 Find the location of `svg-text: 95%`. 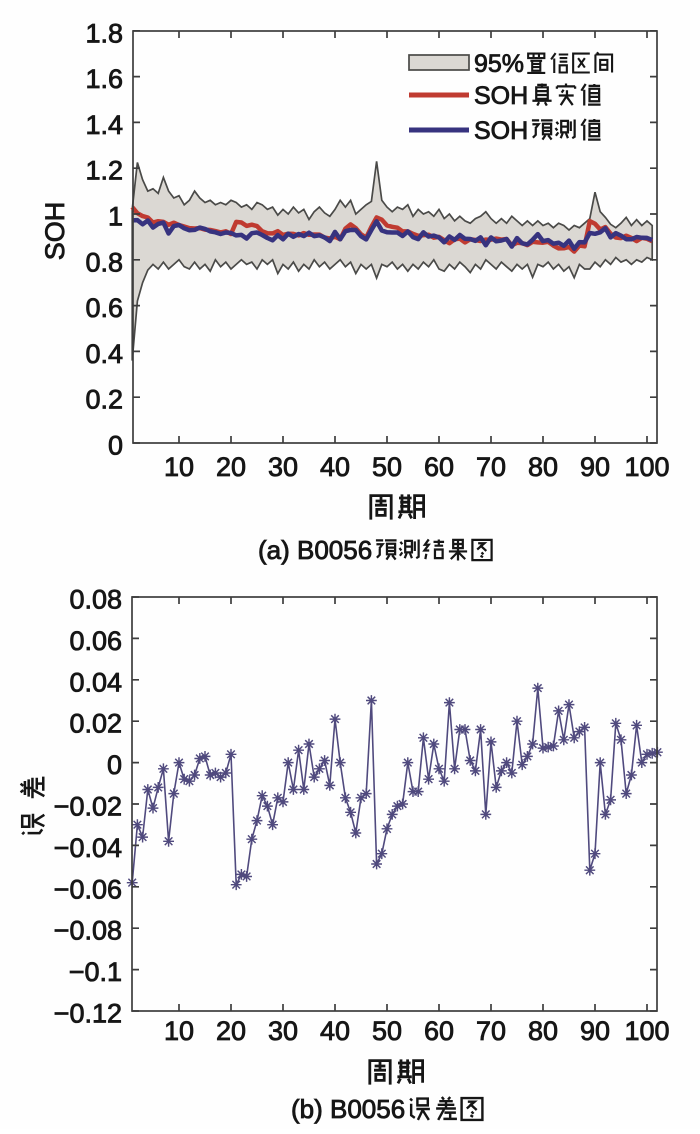

svg-text: 95% is located at coordinates (499, 64).